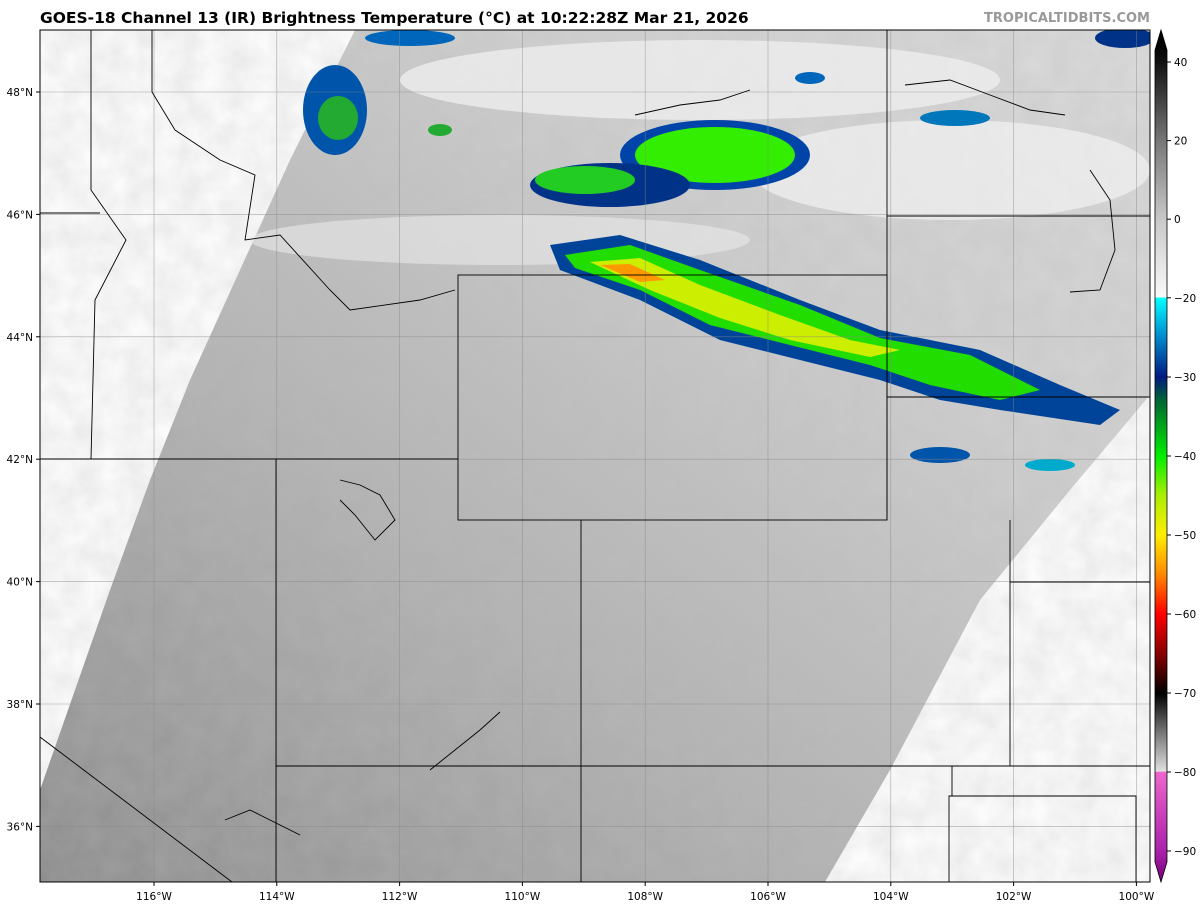  I want to click on lat-label: 42°N, so click(20, 460).